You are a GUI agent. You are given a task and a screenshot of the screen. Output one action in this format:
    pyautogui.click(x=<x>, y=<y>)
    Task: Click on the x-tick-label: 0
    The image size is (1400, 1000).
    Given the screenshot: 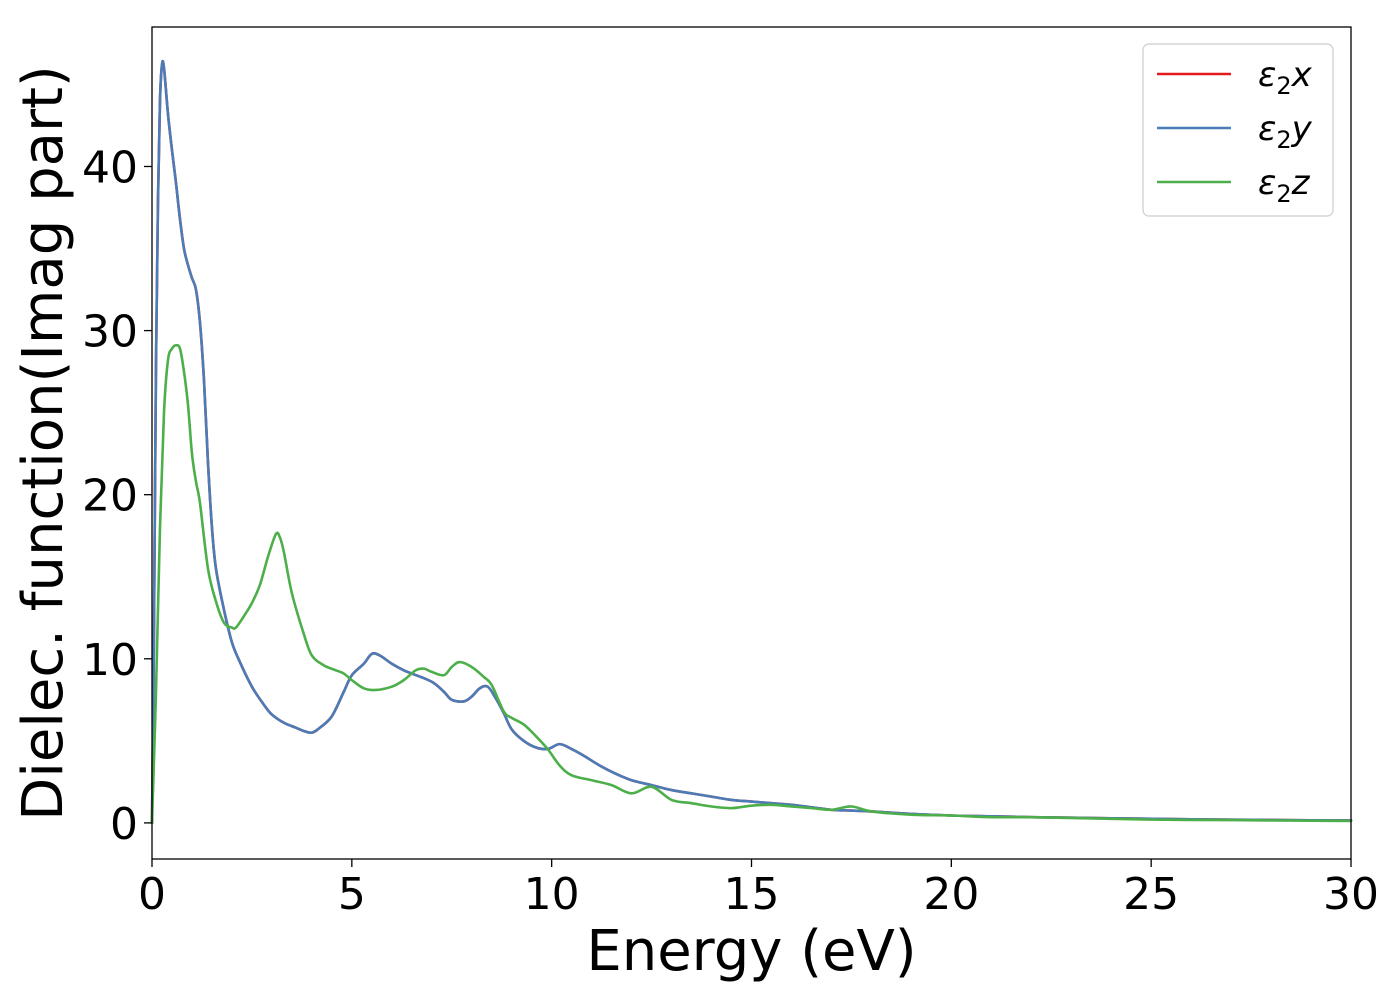 What is the action you would take?
    pyautogui.click(x=152, y=894)
    